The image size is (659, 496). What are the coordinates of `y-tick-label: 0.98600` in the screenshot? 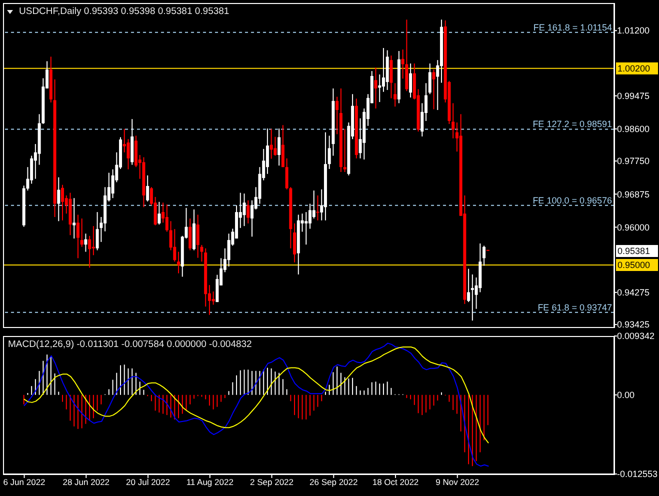 It's located at (633, 129).